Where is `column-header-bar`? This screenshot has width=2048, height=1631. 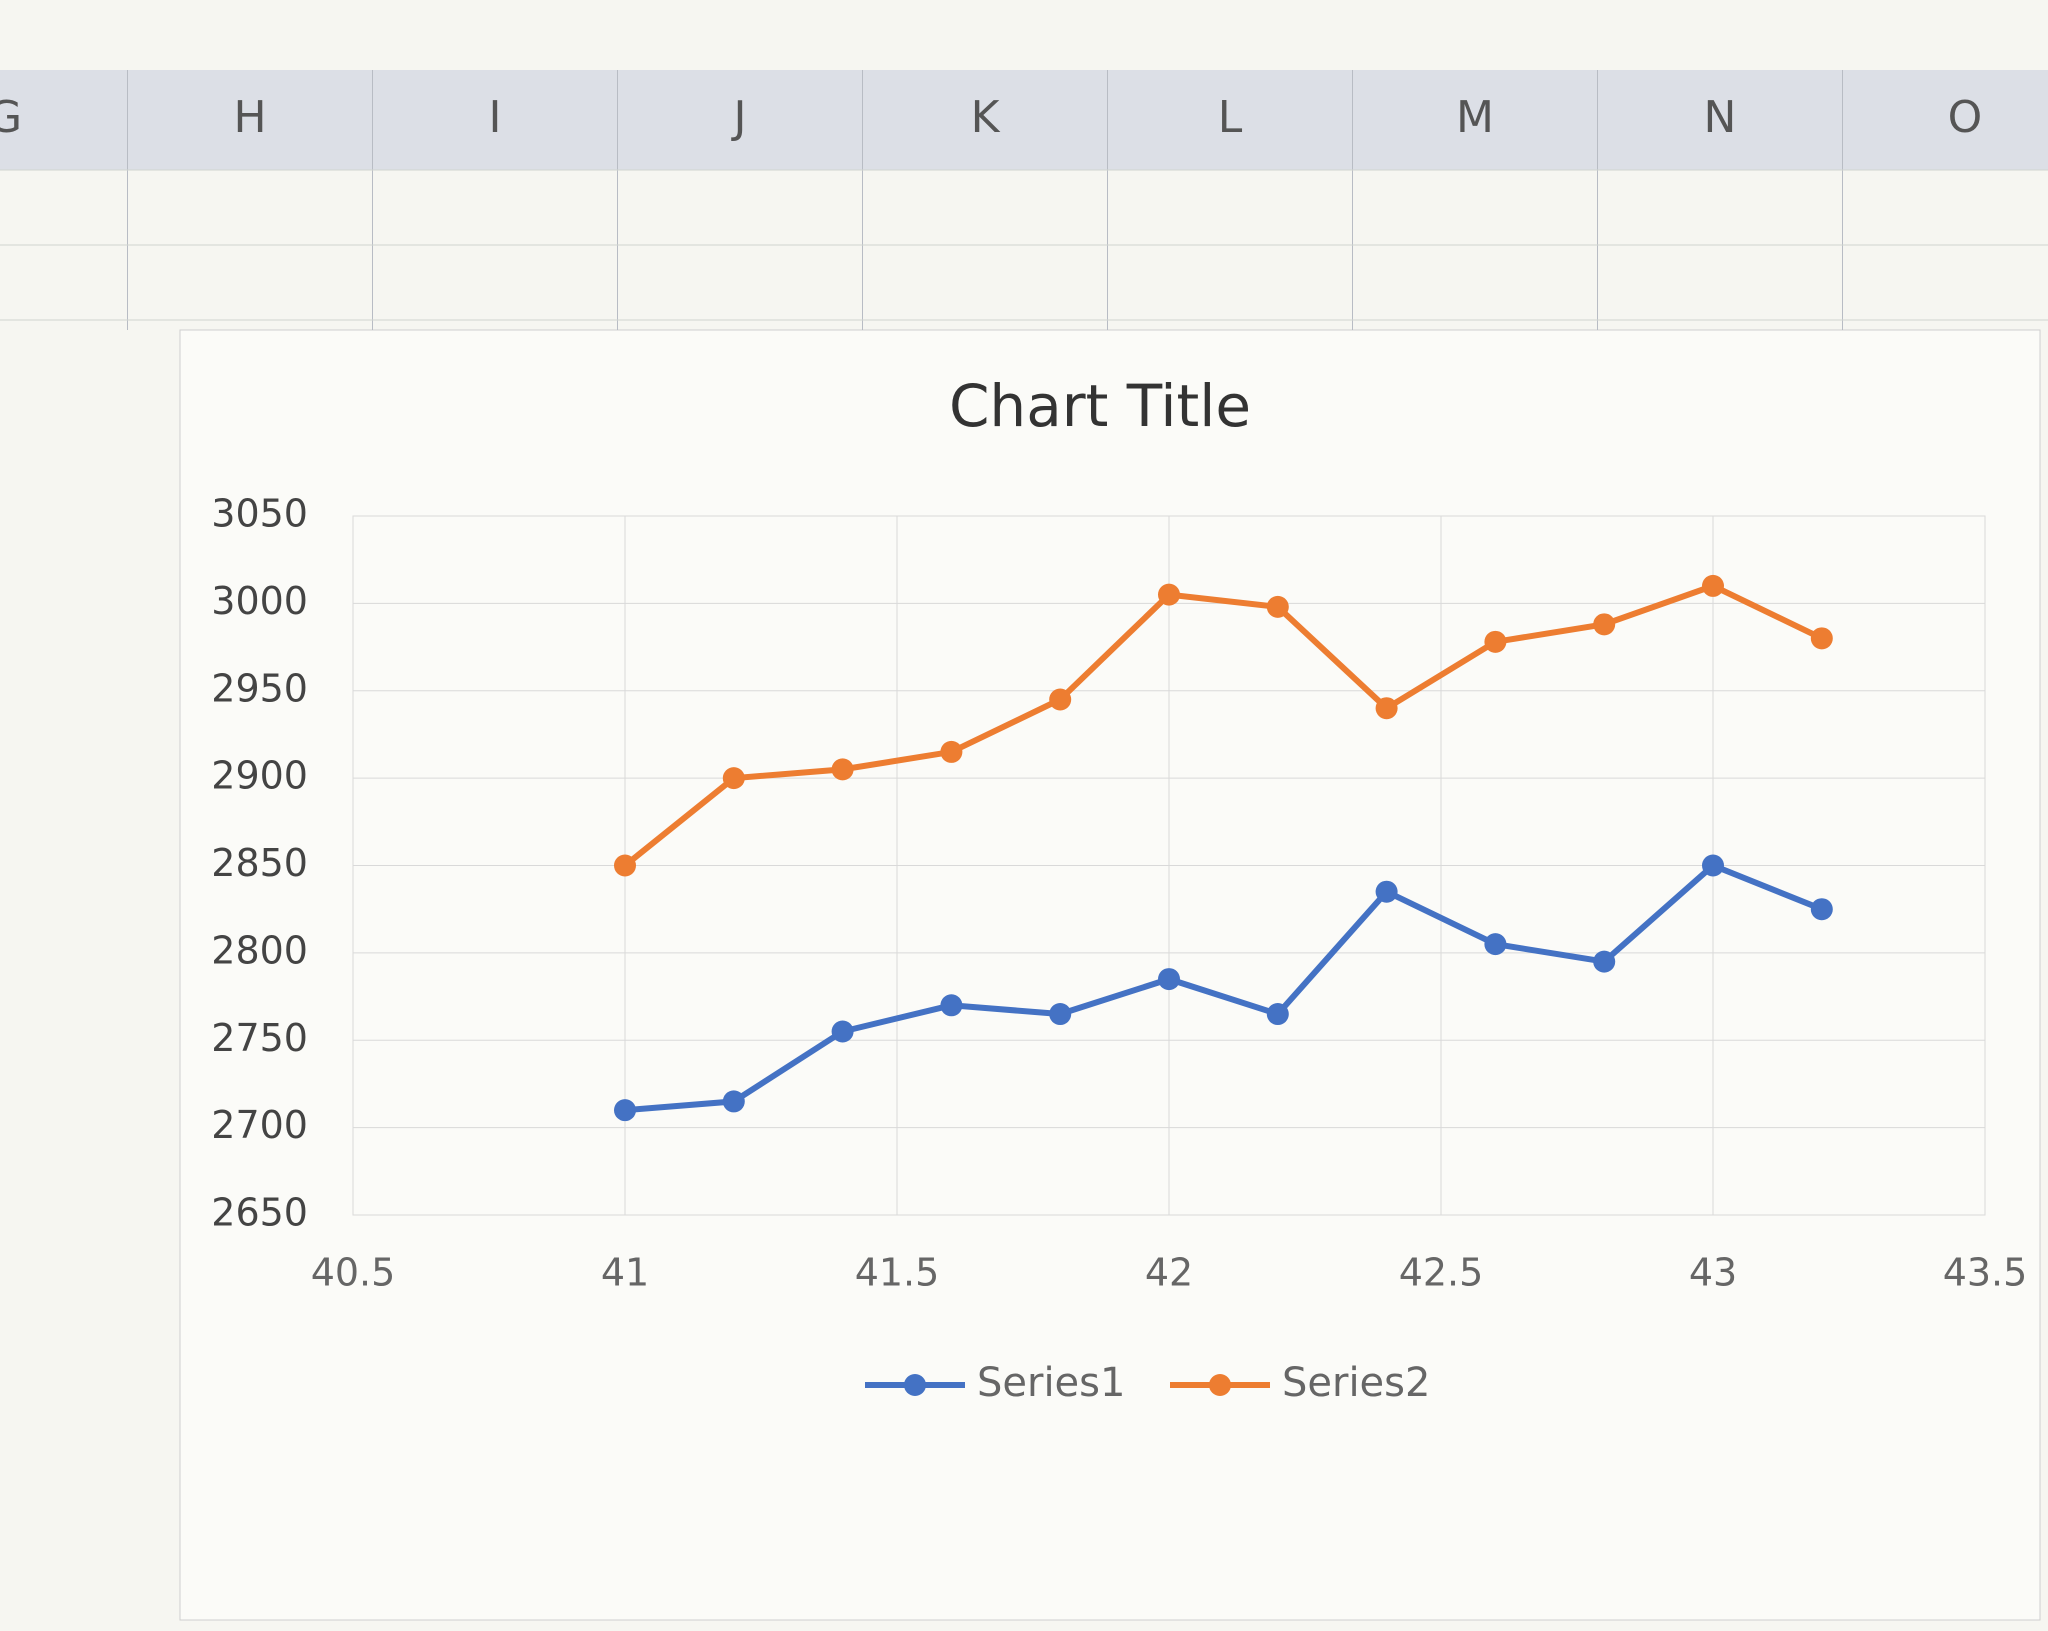
column-header-bar is located at coordinates (1024, 120).